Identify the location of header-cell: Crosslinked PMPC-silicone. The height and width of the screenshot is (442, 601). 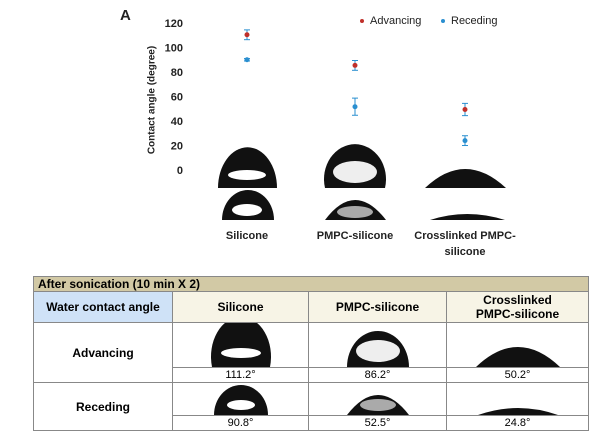
(517, 307).